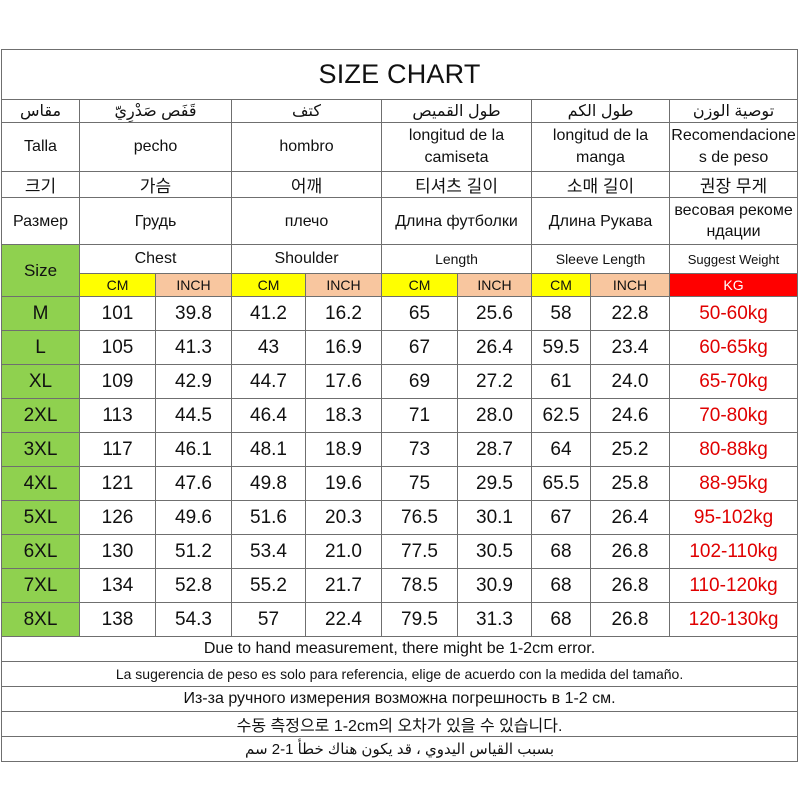 The height and width of the screenshot is (800, 800). What do you see at coordinates (561, 313) in the screenshot?
I see `sleeve-cm: 58` at bounding box center [561, 313].